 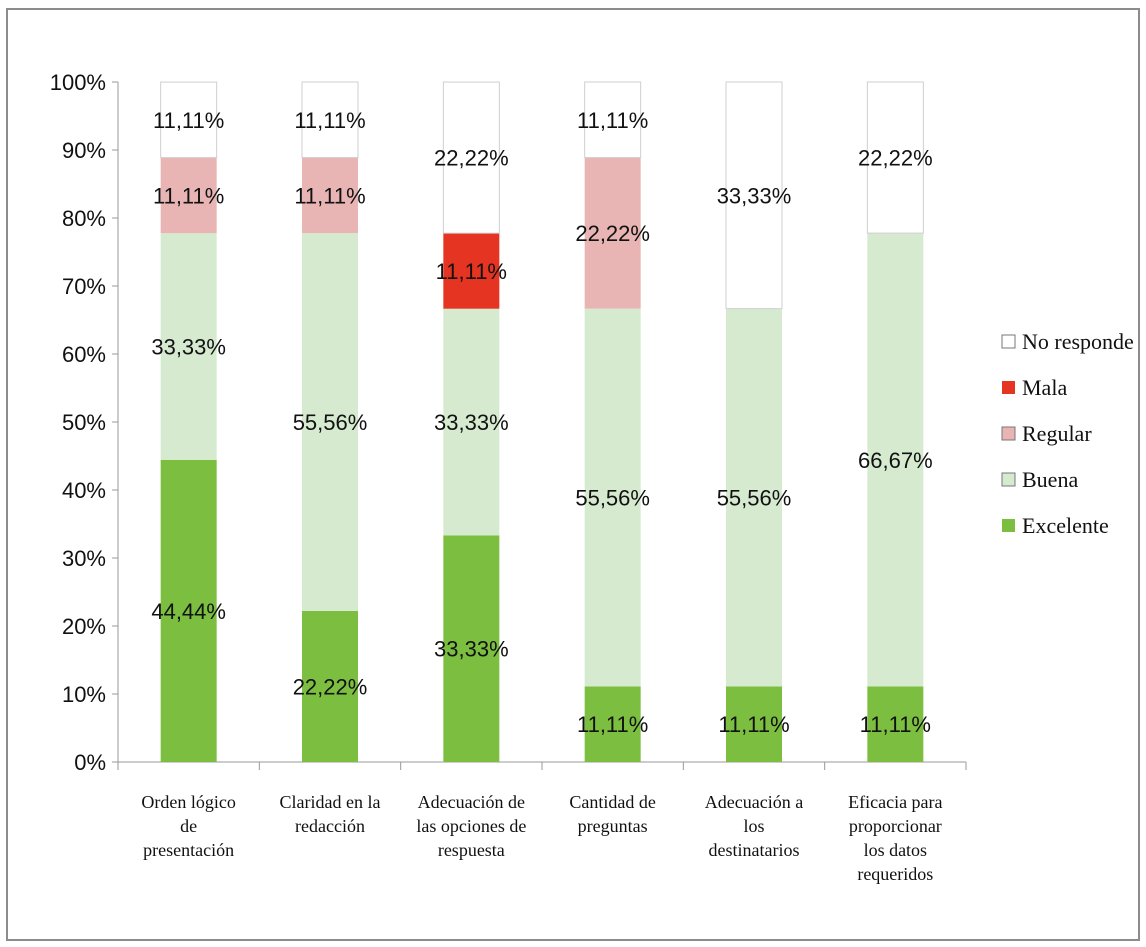 I want to click on y-tick-label: 80%, so click(x=84, y=218).